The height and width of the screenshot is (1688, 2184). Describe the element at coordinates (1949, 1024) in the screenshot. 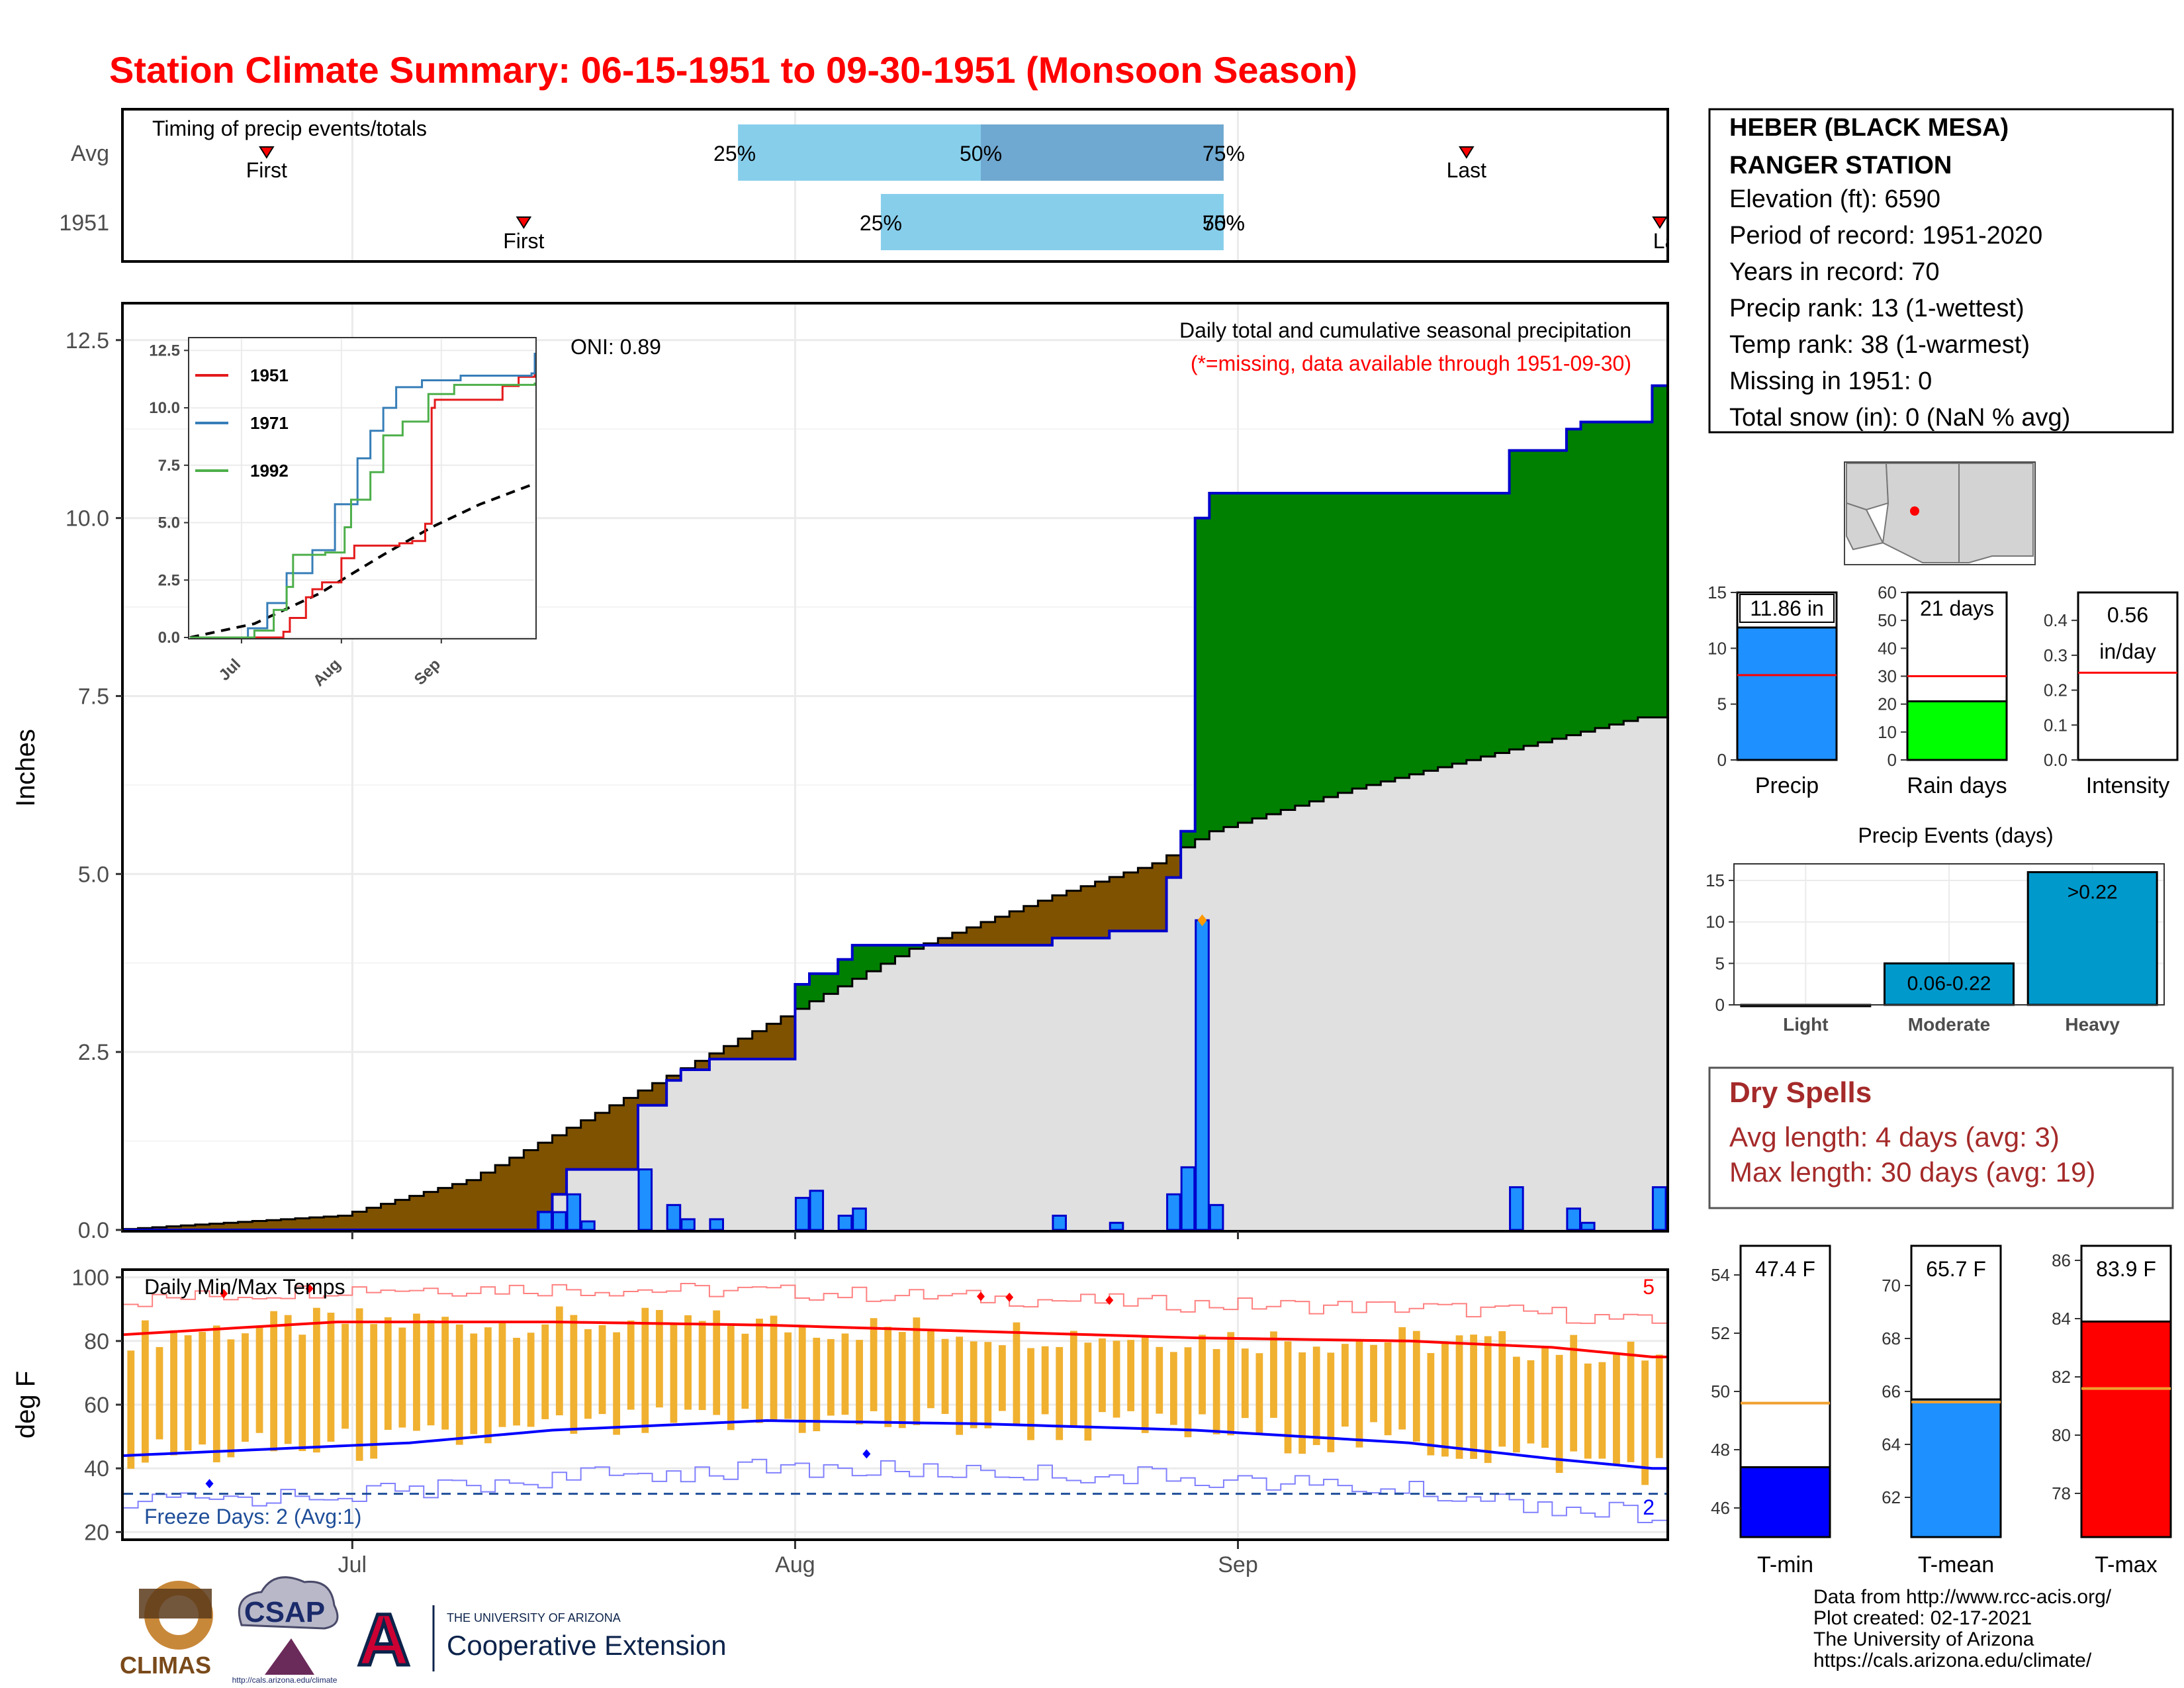

I see `events-category-label: Moderate` at that location.